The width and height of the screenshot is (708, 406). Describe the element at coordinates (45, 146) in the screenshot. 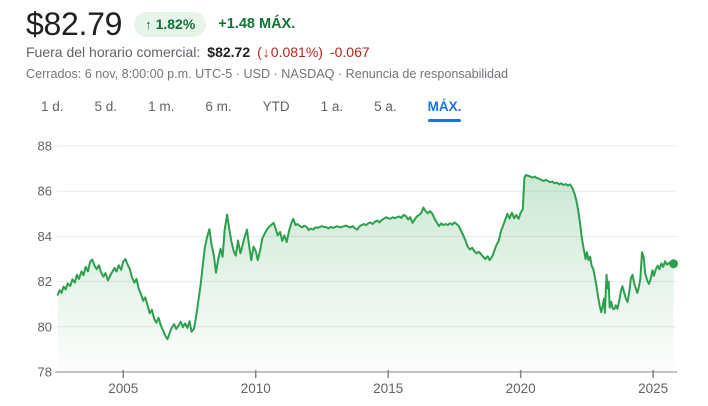

I see `y-axis-label: 88` at that location.